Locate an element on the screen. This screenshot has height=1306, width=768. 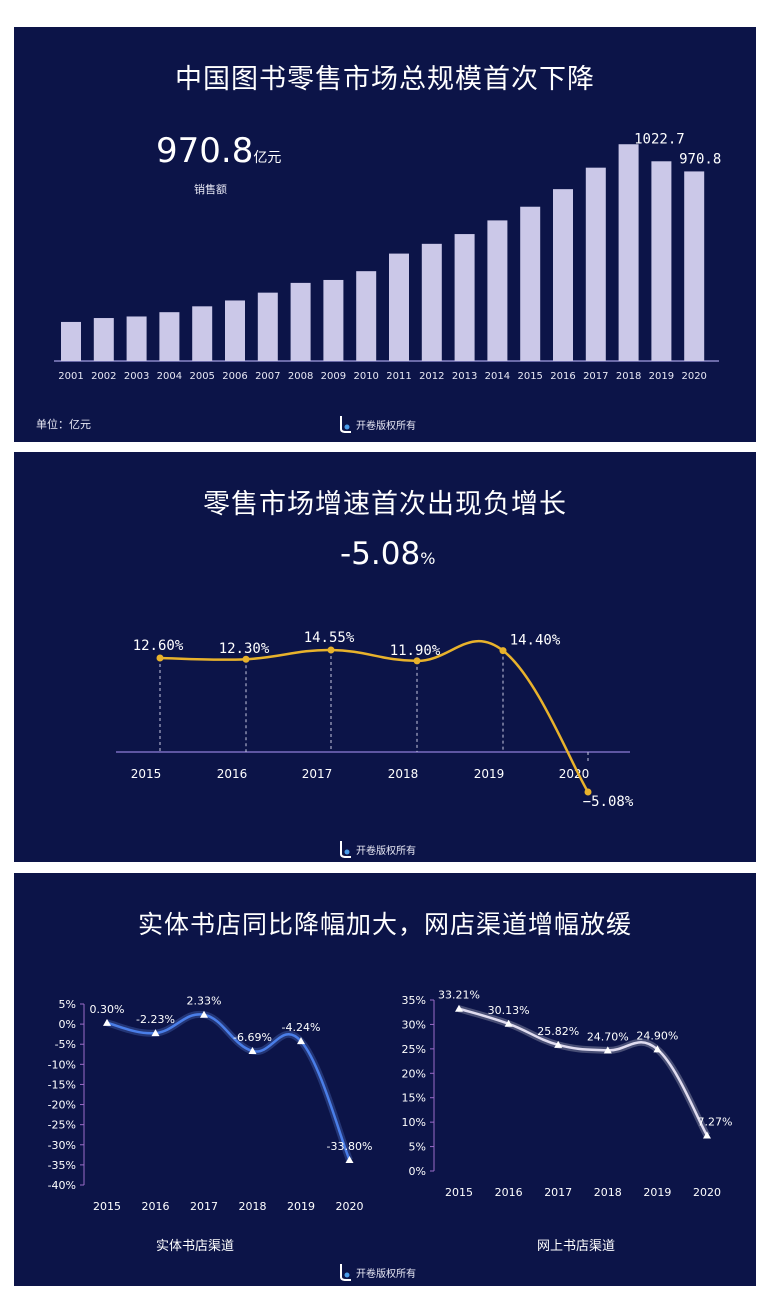
headline-label: 销售额 is located at coordinates (210, 189).